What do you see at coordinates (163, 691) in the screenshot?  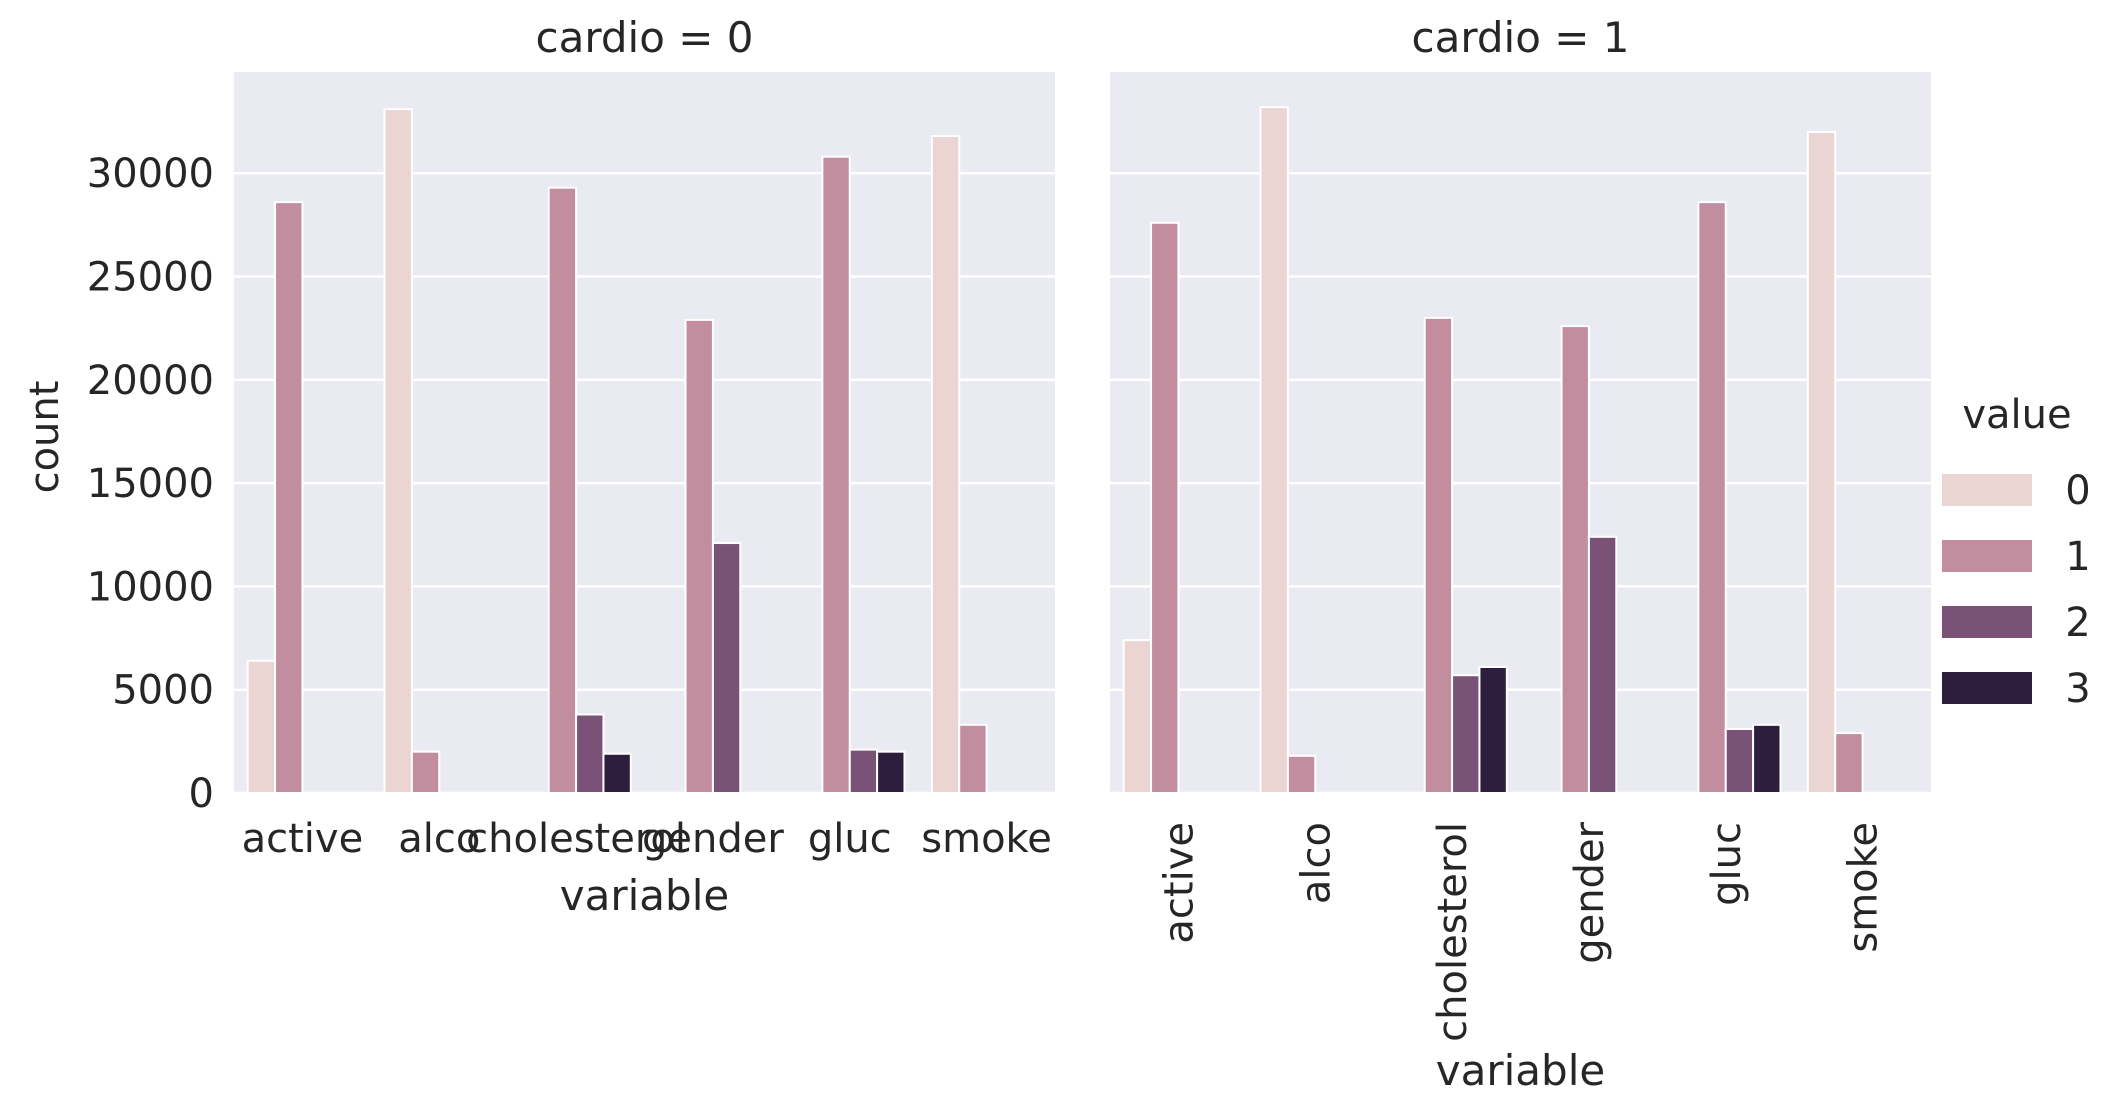 I see `y-tick-label: 5000` at bounding box center [163, 691].